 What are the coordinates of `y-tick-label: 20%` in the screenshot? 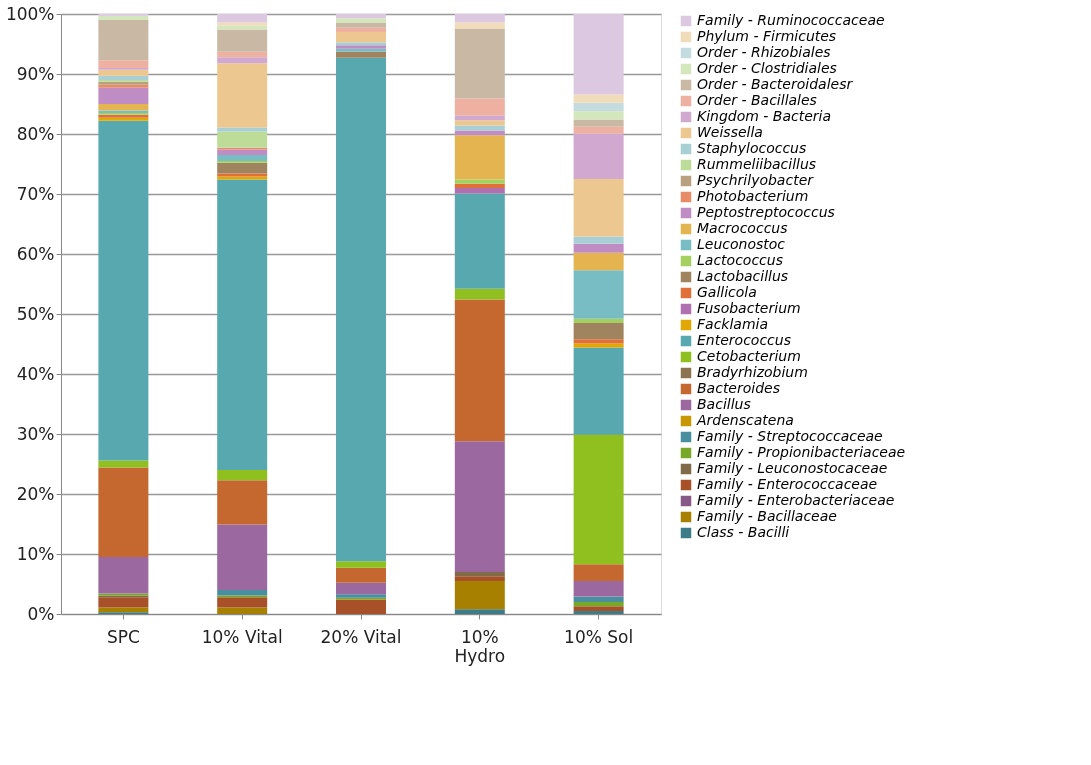 It's located at (35, 493).